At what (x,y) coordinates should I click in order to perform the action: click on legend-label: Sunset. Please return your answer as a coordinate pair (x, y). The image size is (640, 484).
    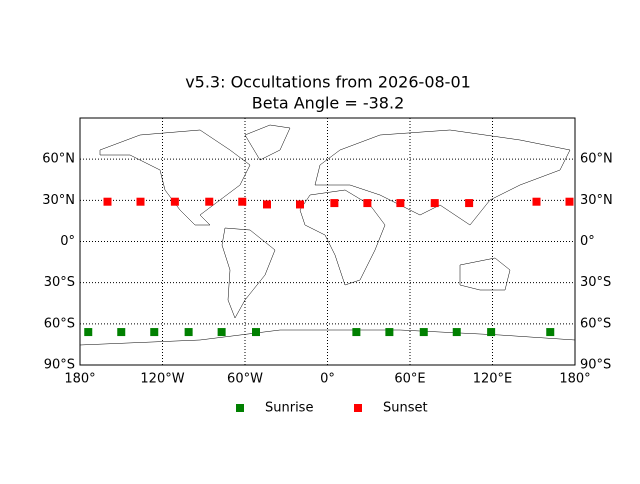
    Looking at the image, I should click on (405, 408).